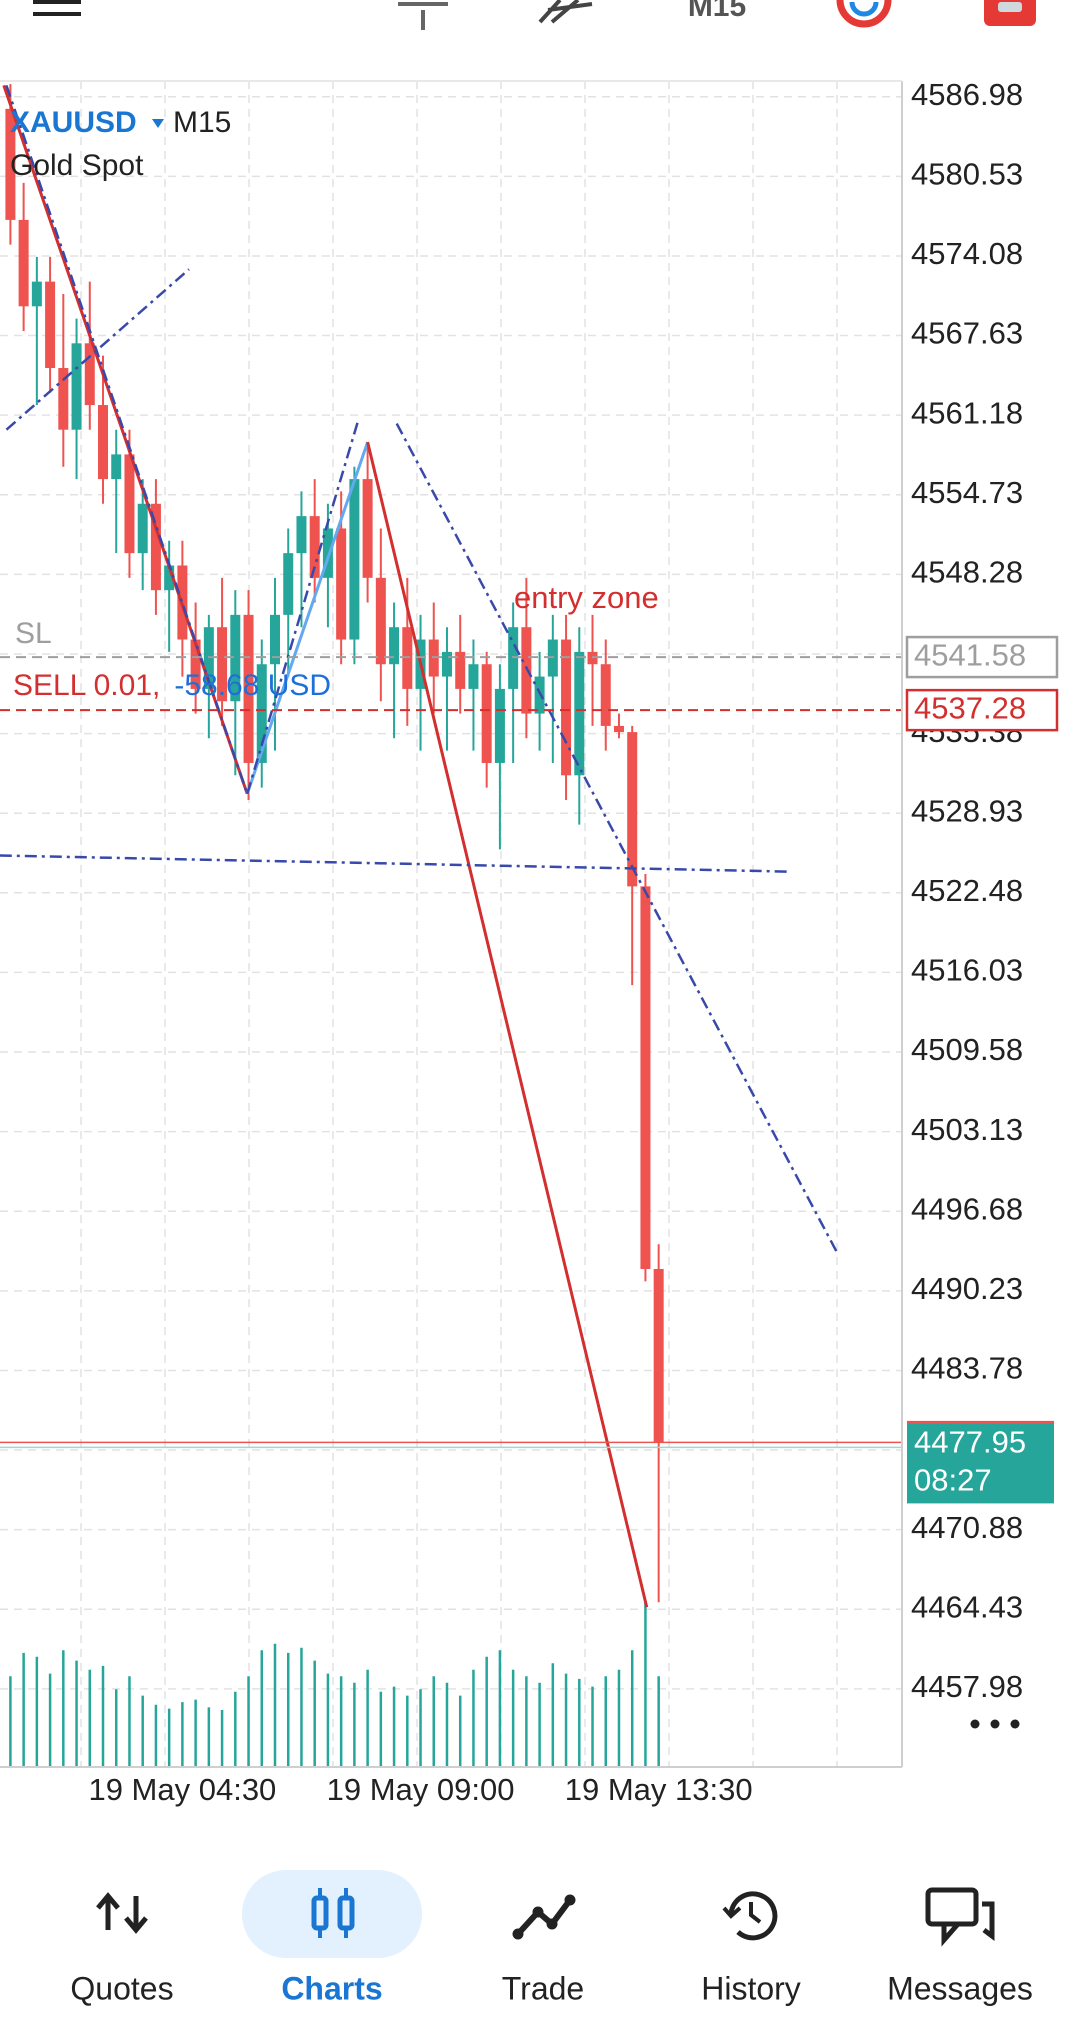 The width and height of the screenshot is (1080, 2032). Describe the element at coordinates (750, 1916) in the screenshot. I see `history-icon` at that location.